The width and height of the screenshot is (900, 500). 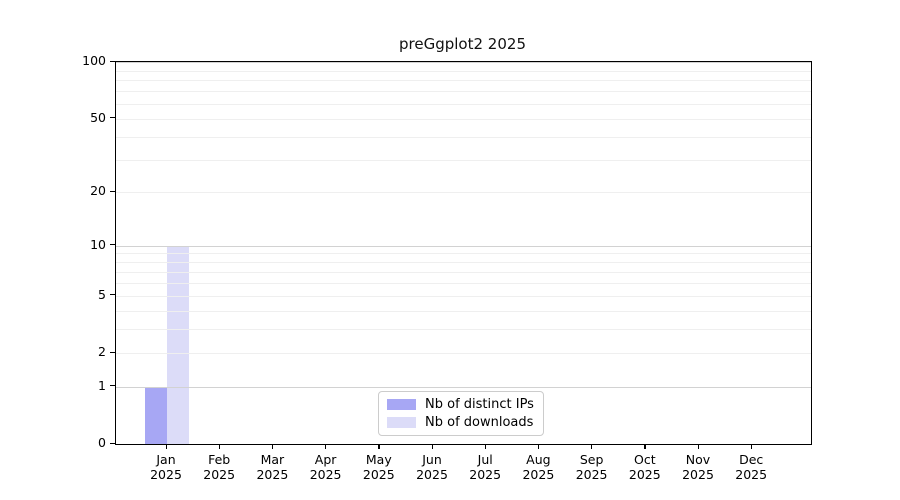 What do you see at coordinates (591, 467) in the screenshot?
I see `x-tick-label-sep: Sep 2025` at bounding box center [591, 467].